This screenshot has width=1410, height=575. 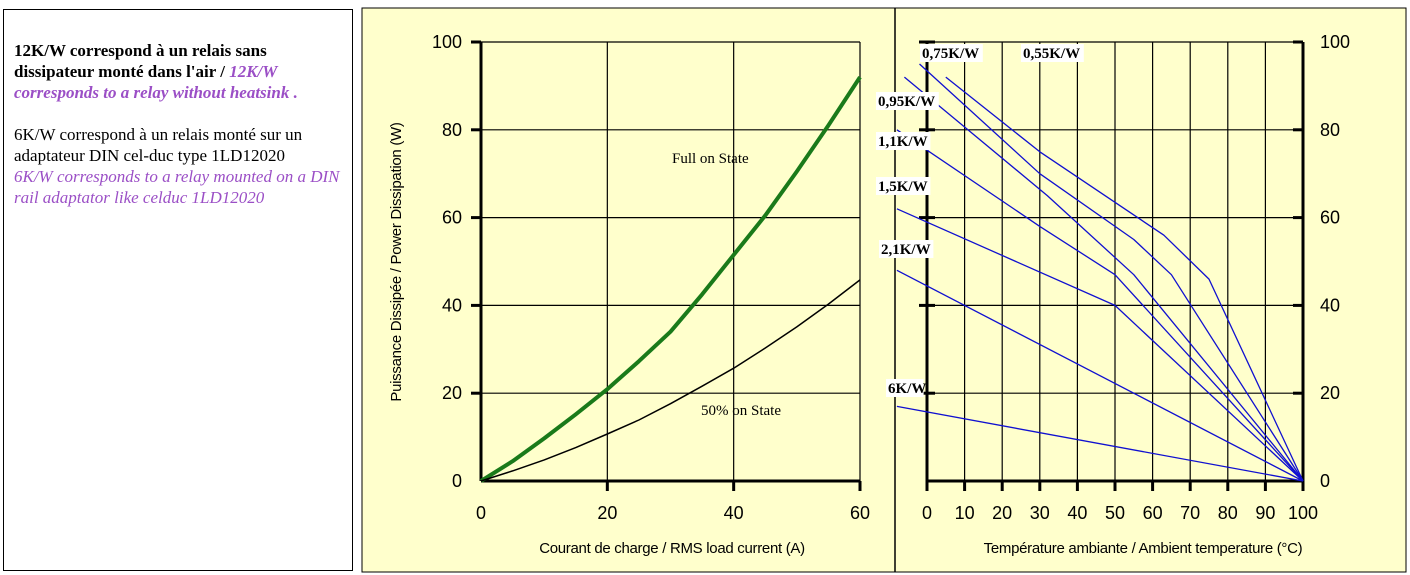 What do you see at coordinates (1228, 513) in the screenshot?
I see `right-x-tick-label: 80` at bounding box center [1228, 513].